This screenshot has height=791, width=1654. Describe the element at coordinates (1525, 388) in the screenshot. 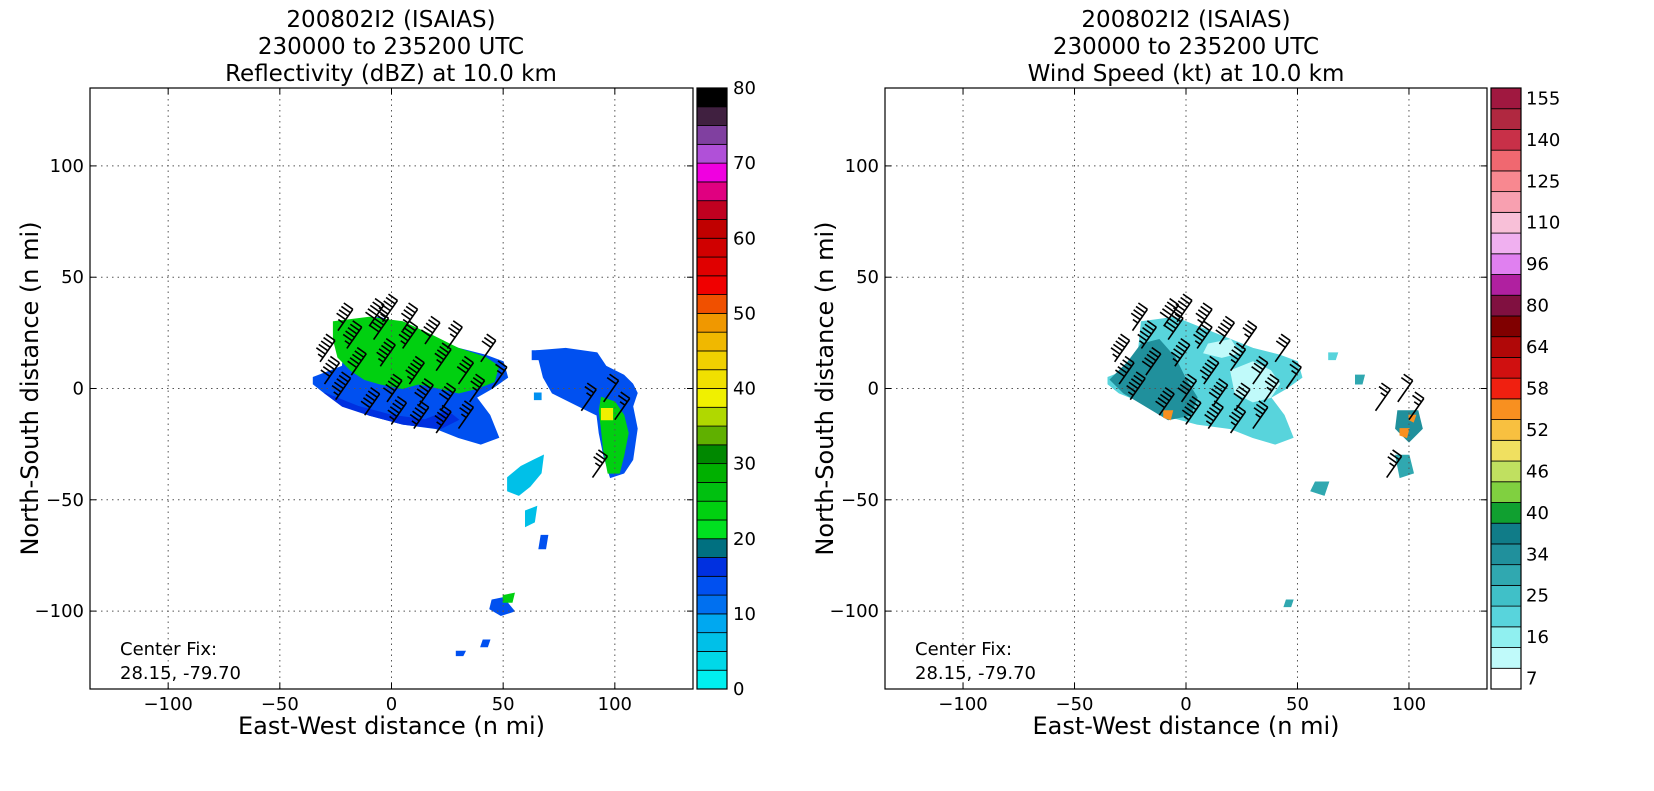

I see `colorbar: 7 16 25 34 40 46 52 58 64 80 96 110 125 140 155` at that location.